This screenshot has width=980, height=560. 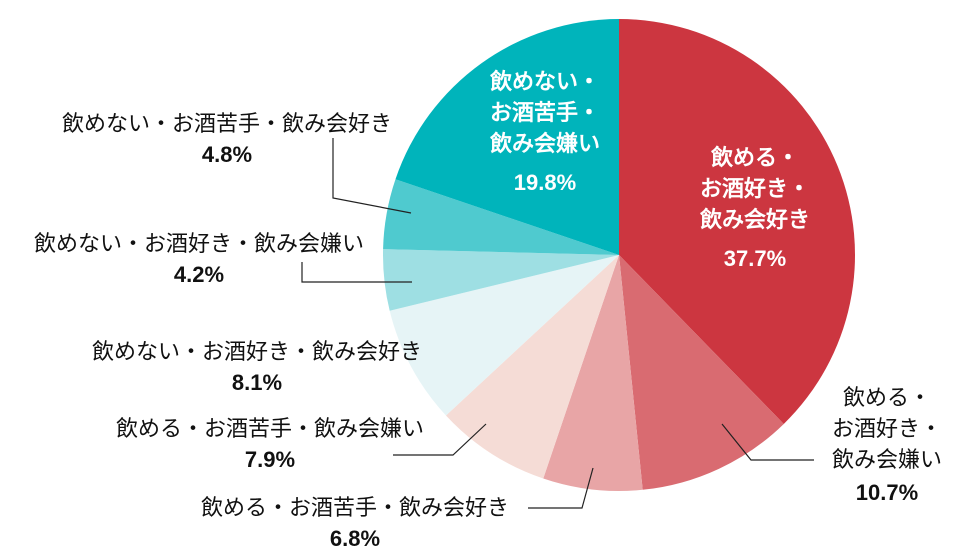 I want to click on label-line: お酒苦手・, so click(x=544, y=112).